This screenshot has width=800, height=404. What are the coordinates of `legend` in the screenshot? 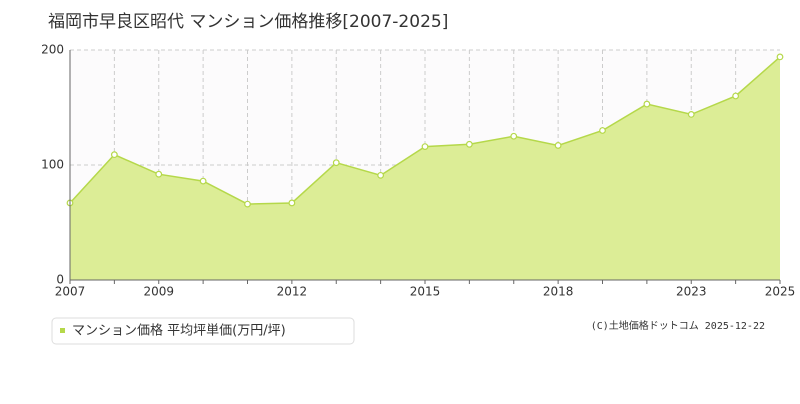 It's located at (203, 331).